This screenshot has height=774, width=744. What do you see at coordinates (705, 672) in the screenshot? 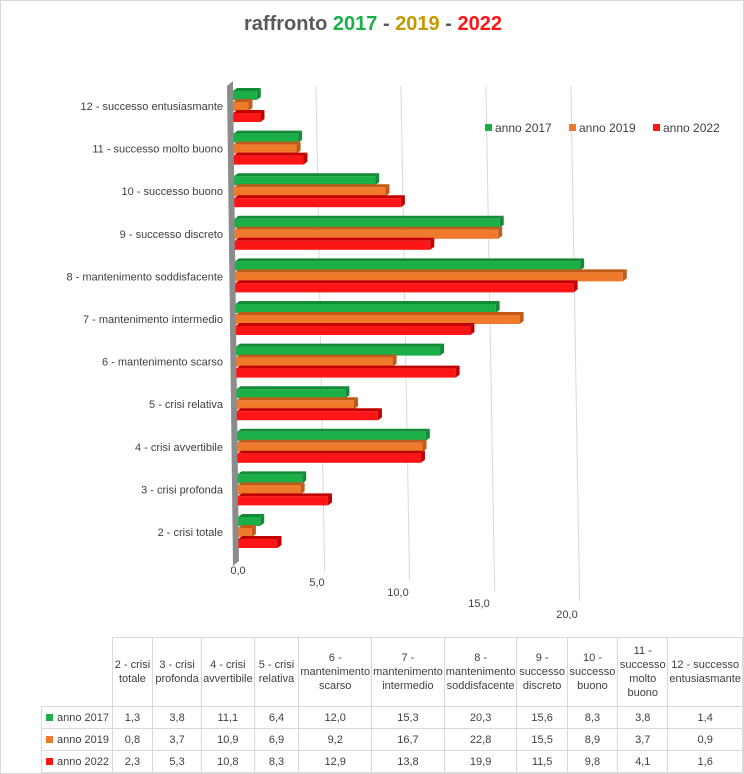
I see `table-column-header: 12 - successo entusiasmante` at bounding box center [705, 672].